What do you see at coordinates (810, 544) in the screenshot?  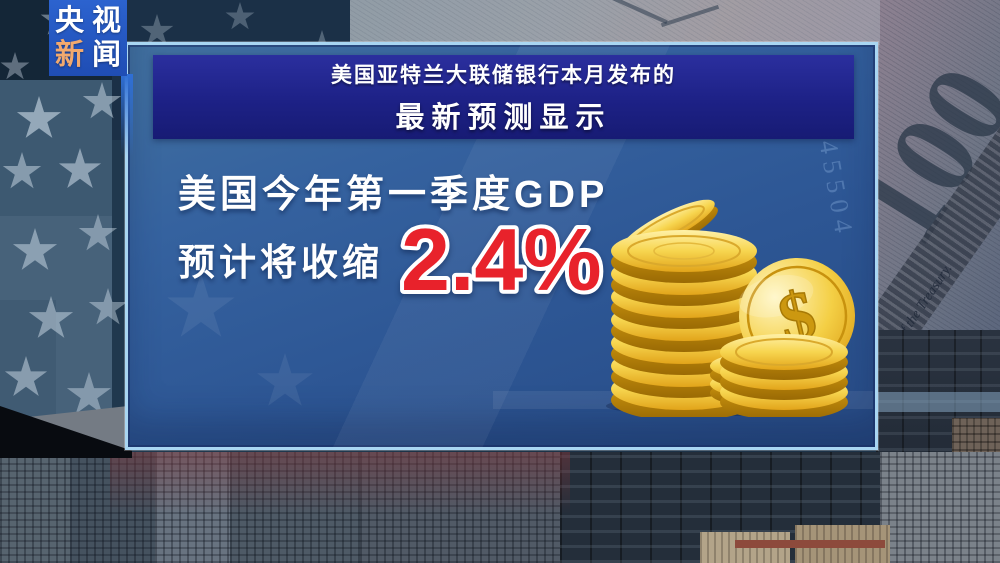 I see `red-rooftop` at bounding box center [810, 544].